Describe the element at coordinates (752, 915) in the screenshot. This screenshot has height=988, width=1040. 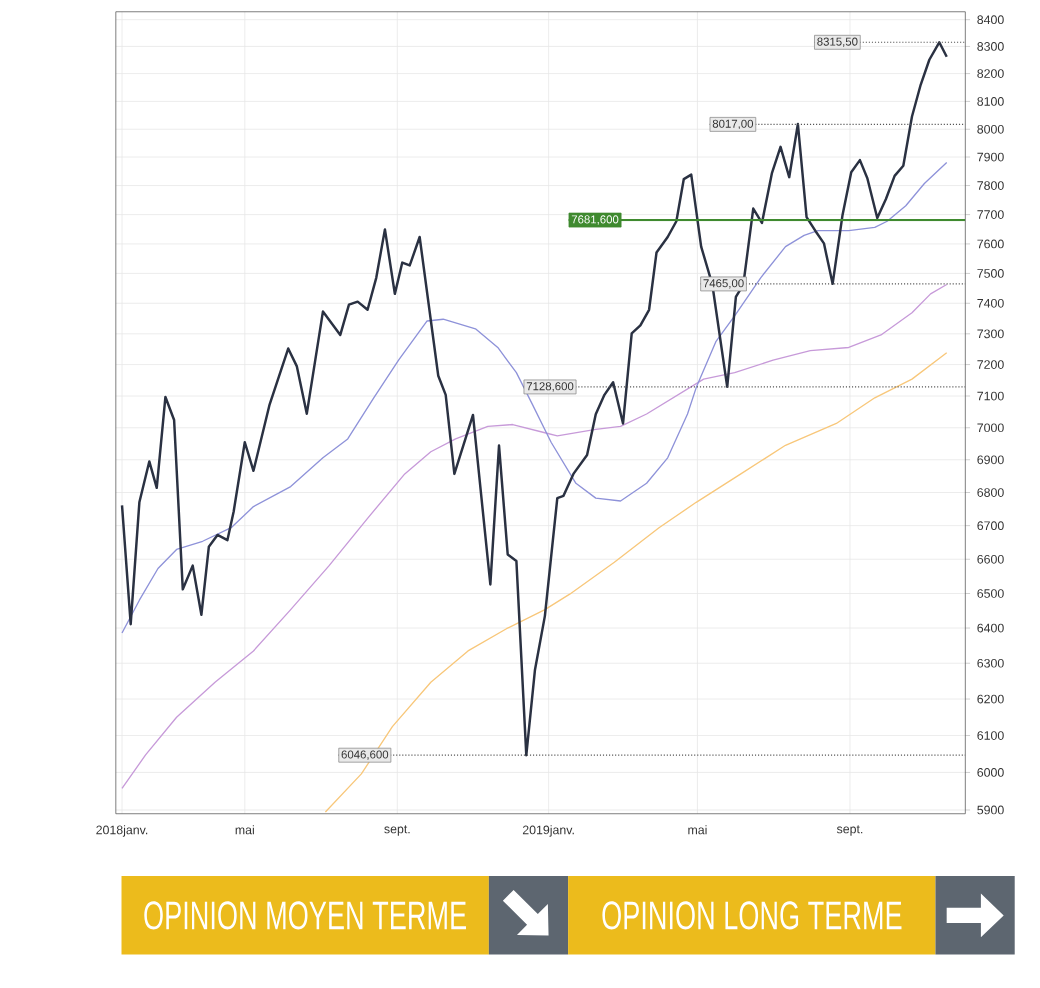
I see `text: OPINION LONG TERME` at that location.